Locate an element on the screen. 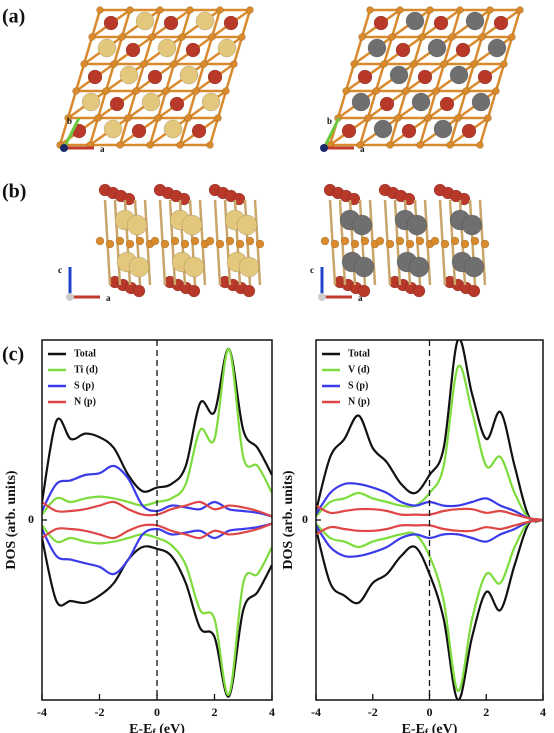  x-tick-label: 0 is located at coordinates (430, 712).